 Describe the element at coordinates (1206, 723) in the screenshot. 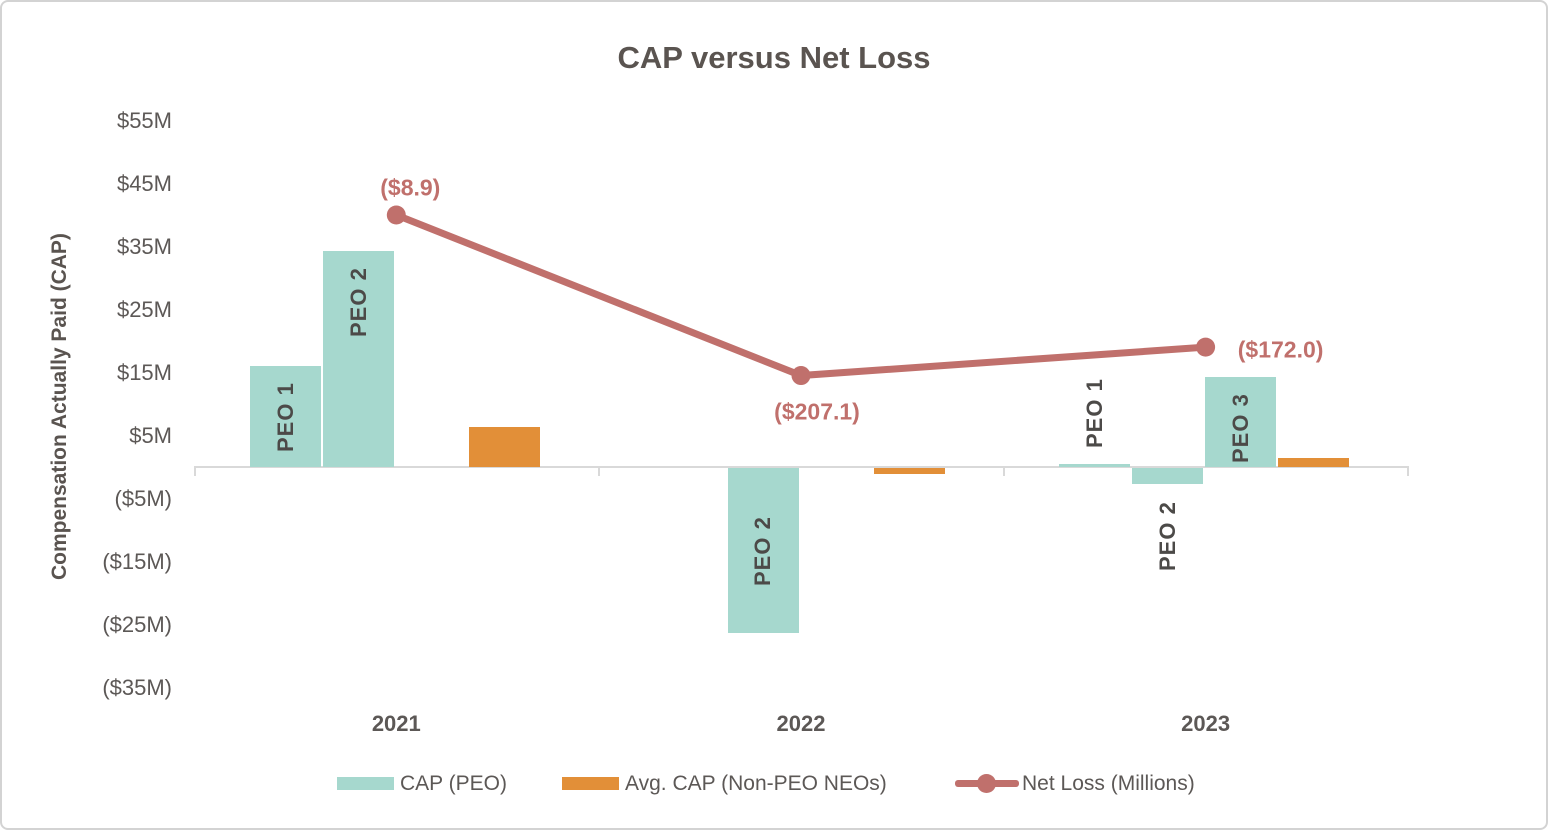

I see `x-axis-year-label: 2023` at that location.